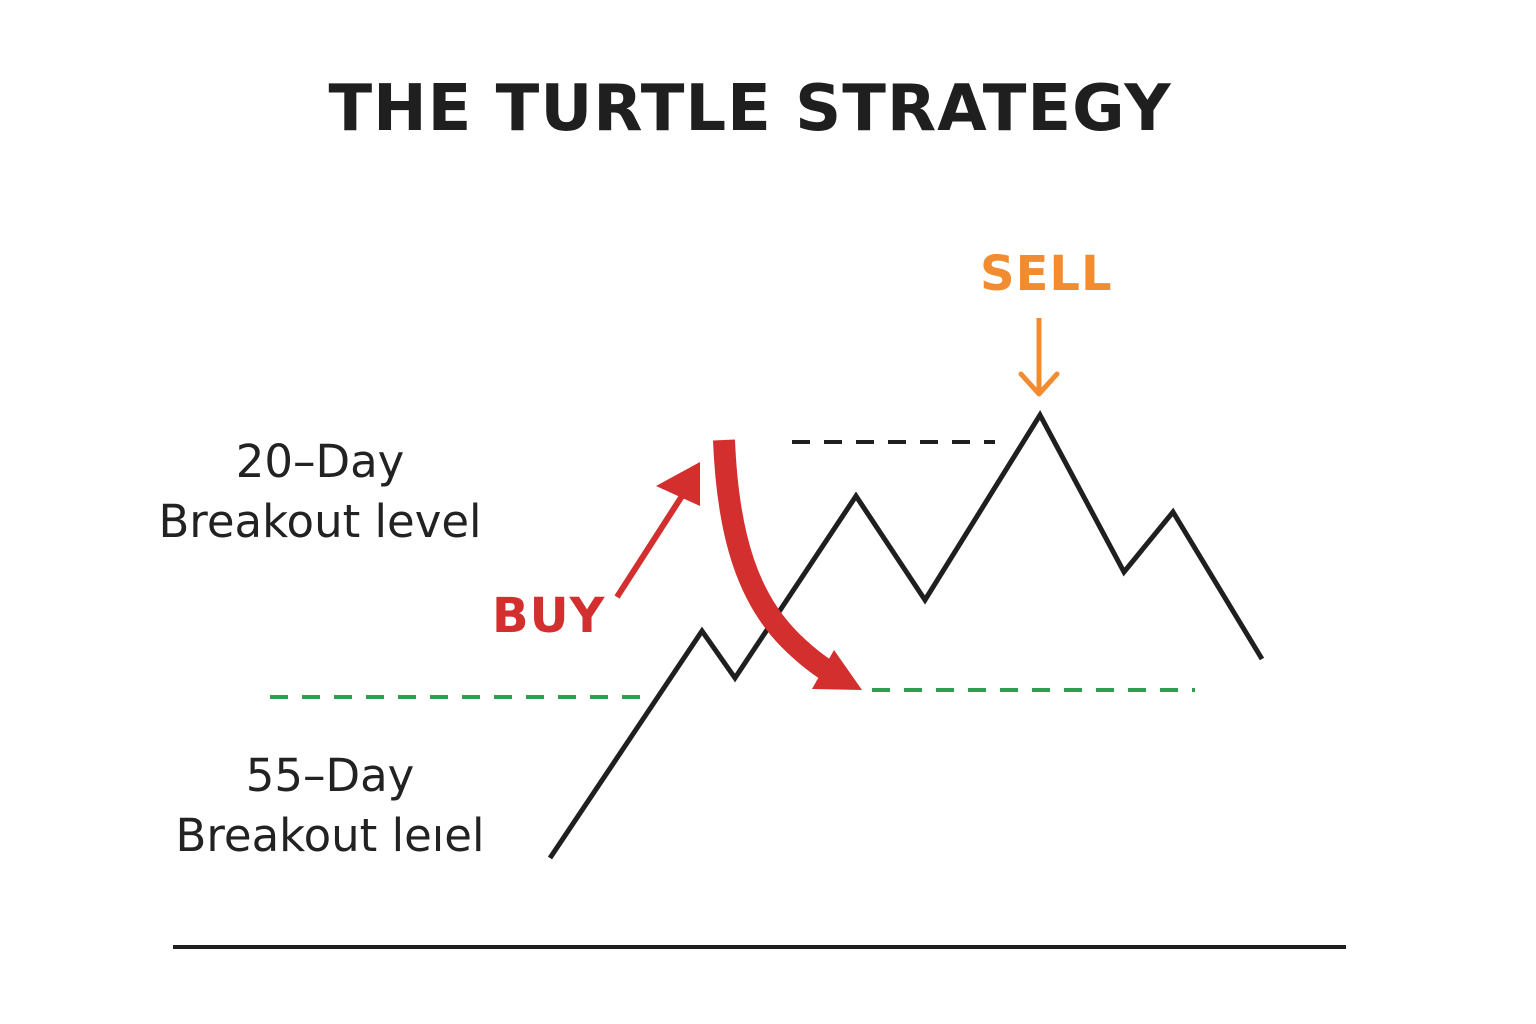 The image size is (1536, 1024). Describe the element at coordinates (330, 806) in the screenshot. I see `level-55-label: 55–Day Breakout leıel` at that location.